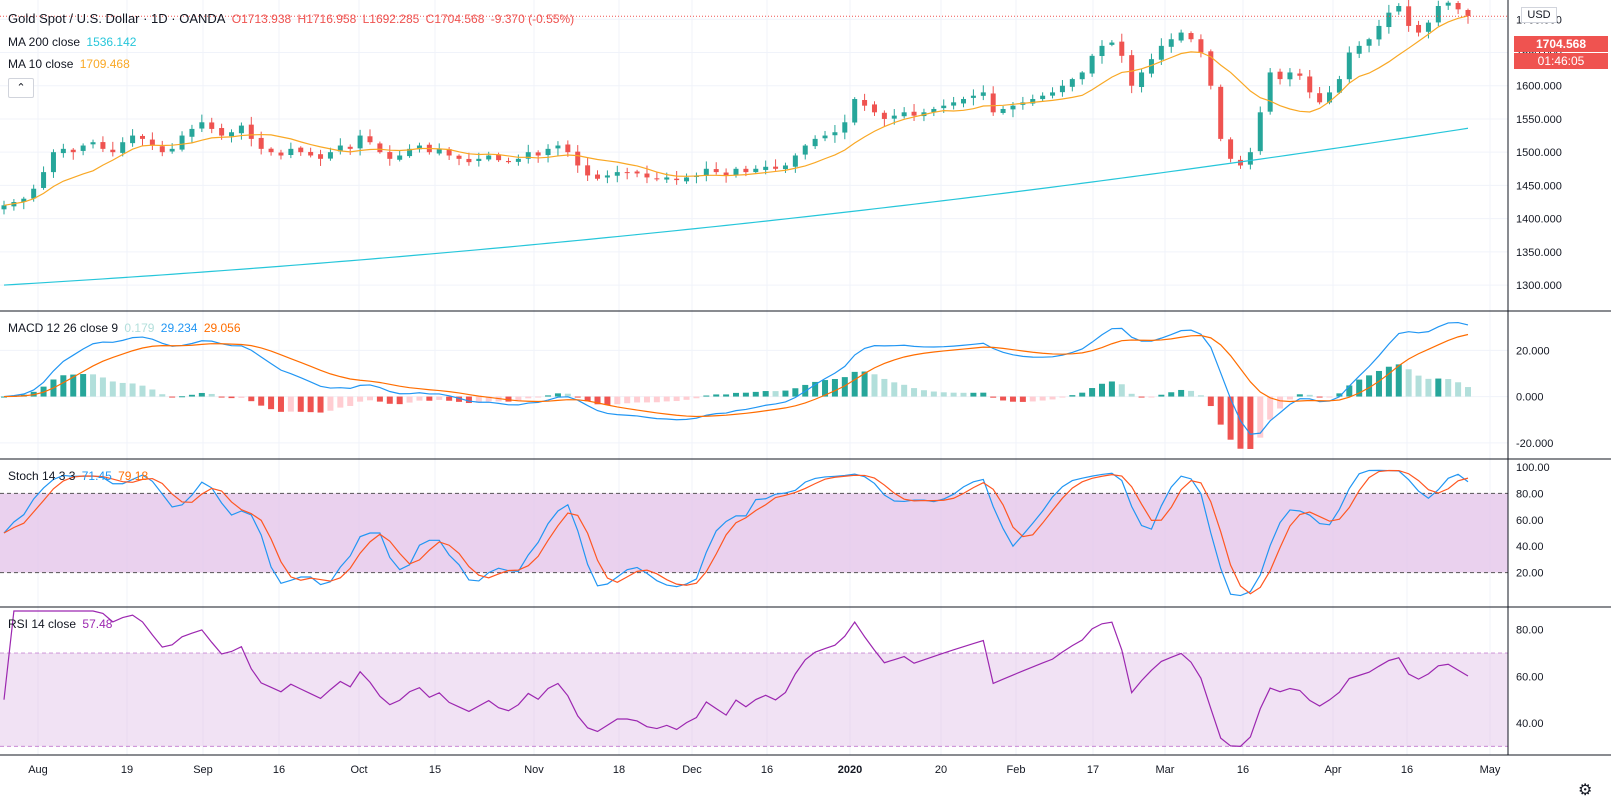  I want to click on collapse-legend-button: ⌃, so click(21, 88).